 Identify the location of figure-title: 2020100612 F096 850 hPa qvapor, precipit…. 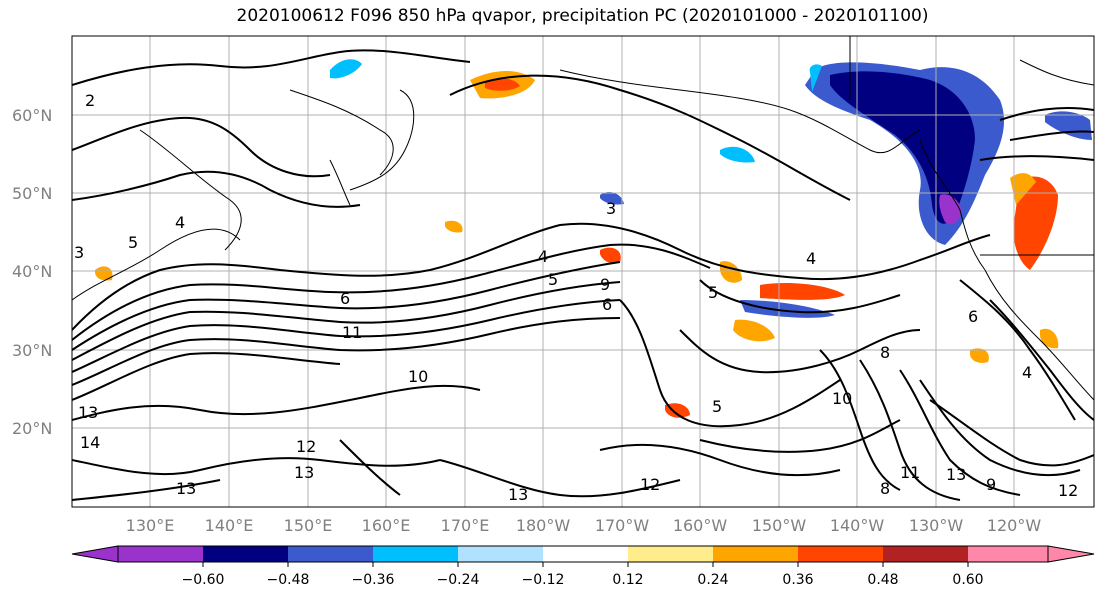
(582, 16).